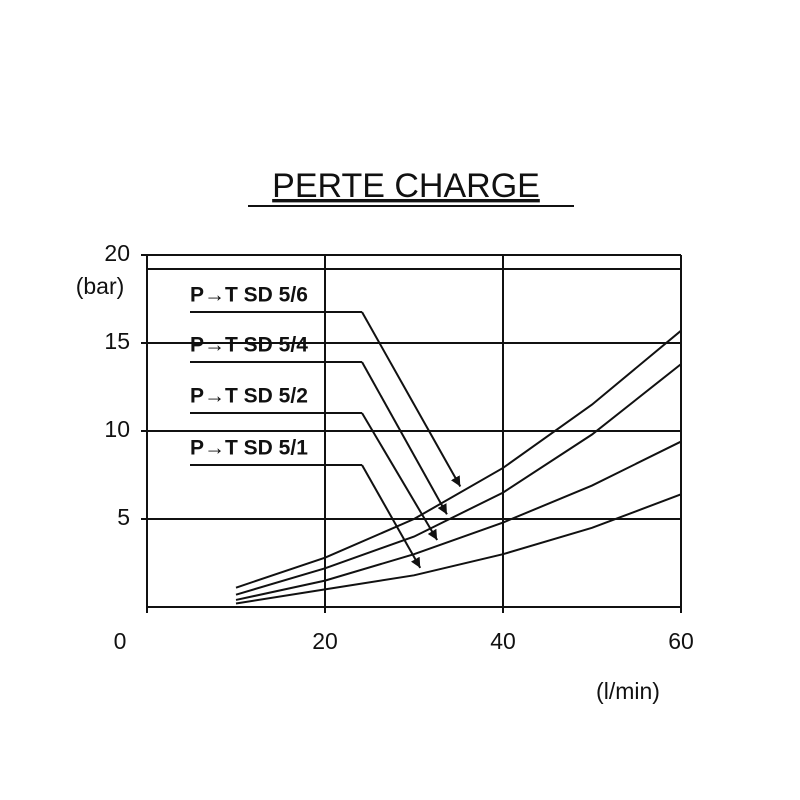 Image resolution: width=800 pixels, height=800 pixels. I want to click on x-tick-label: 20, so click(325, 641).